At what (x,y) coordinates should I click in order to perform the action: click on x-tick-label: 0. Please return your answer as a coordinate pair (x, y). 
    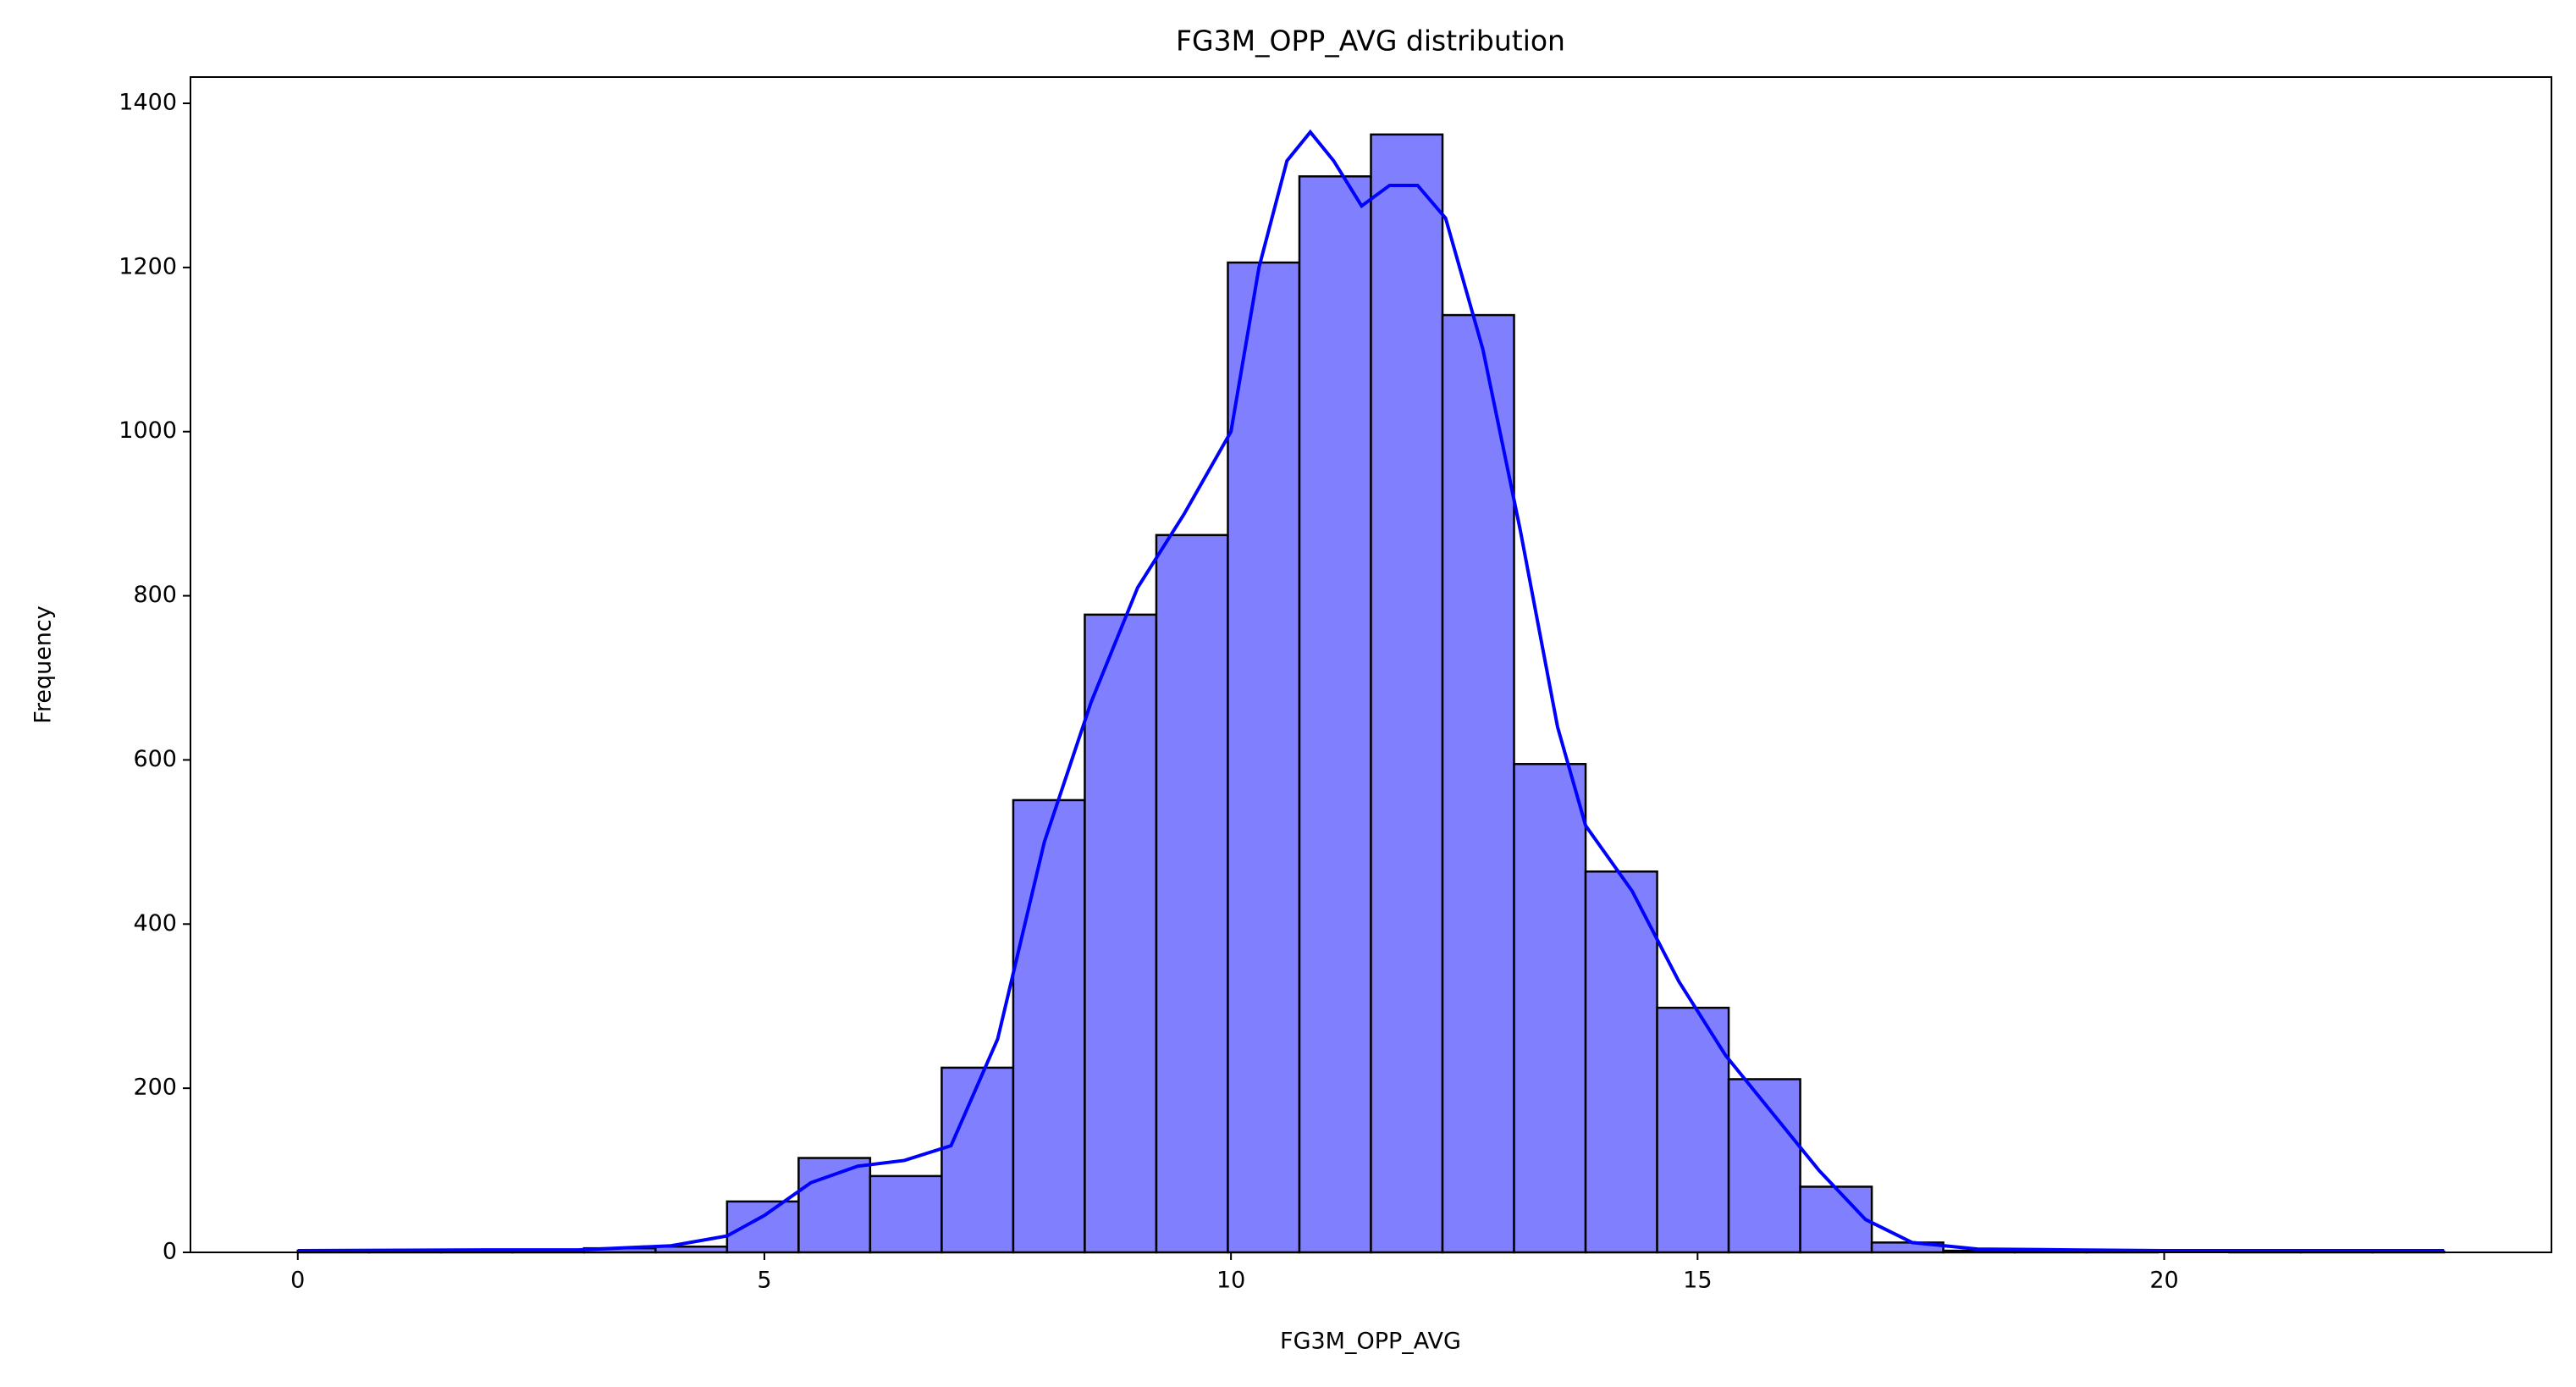
    Looking at the image, I should click on (297, 1281).